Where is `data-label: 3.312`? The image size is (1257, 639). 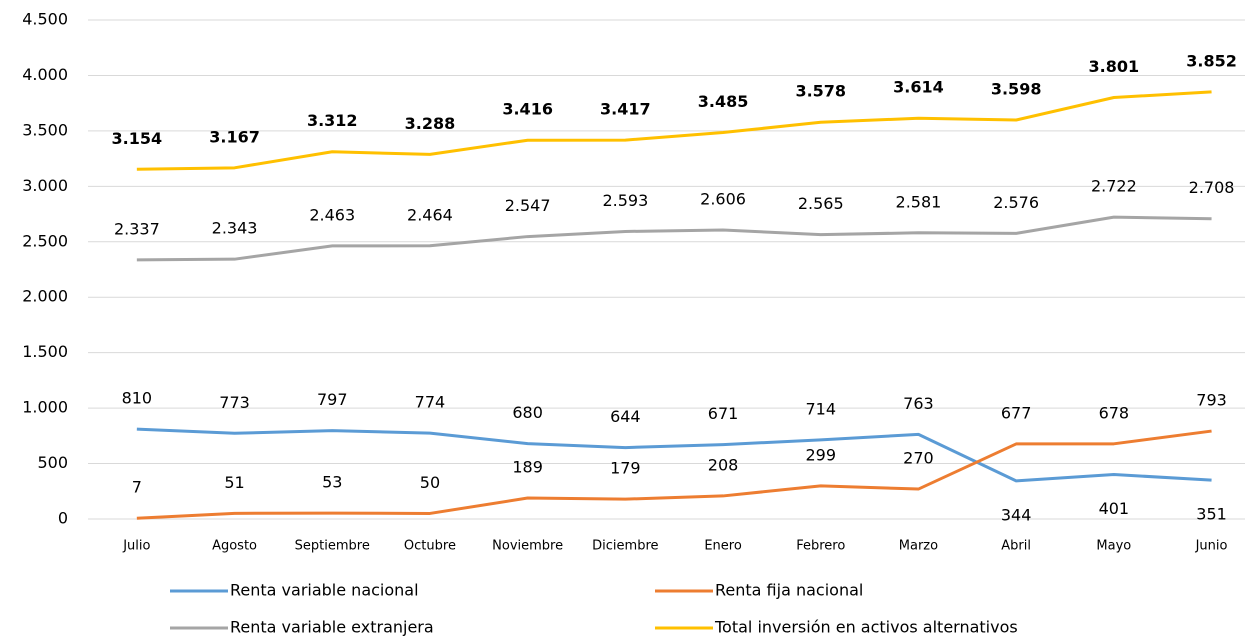 data-label: 3.312 is located at coordinates (332, 120).